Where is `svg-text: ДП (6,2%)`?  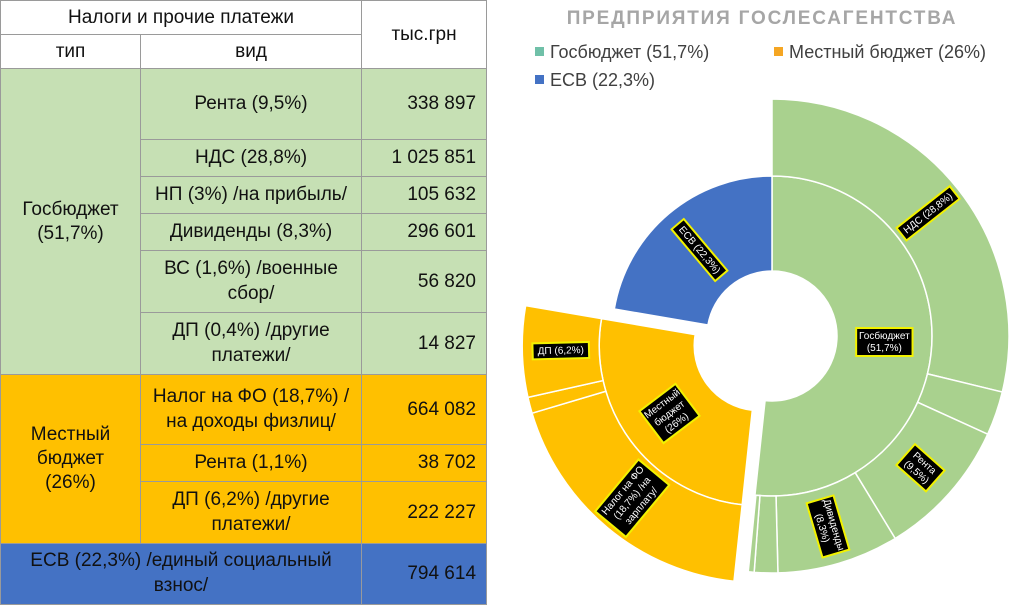
svg-text: ДП (6,2%) is located at coordinates (561, 351).